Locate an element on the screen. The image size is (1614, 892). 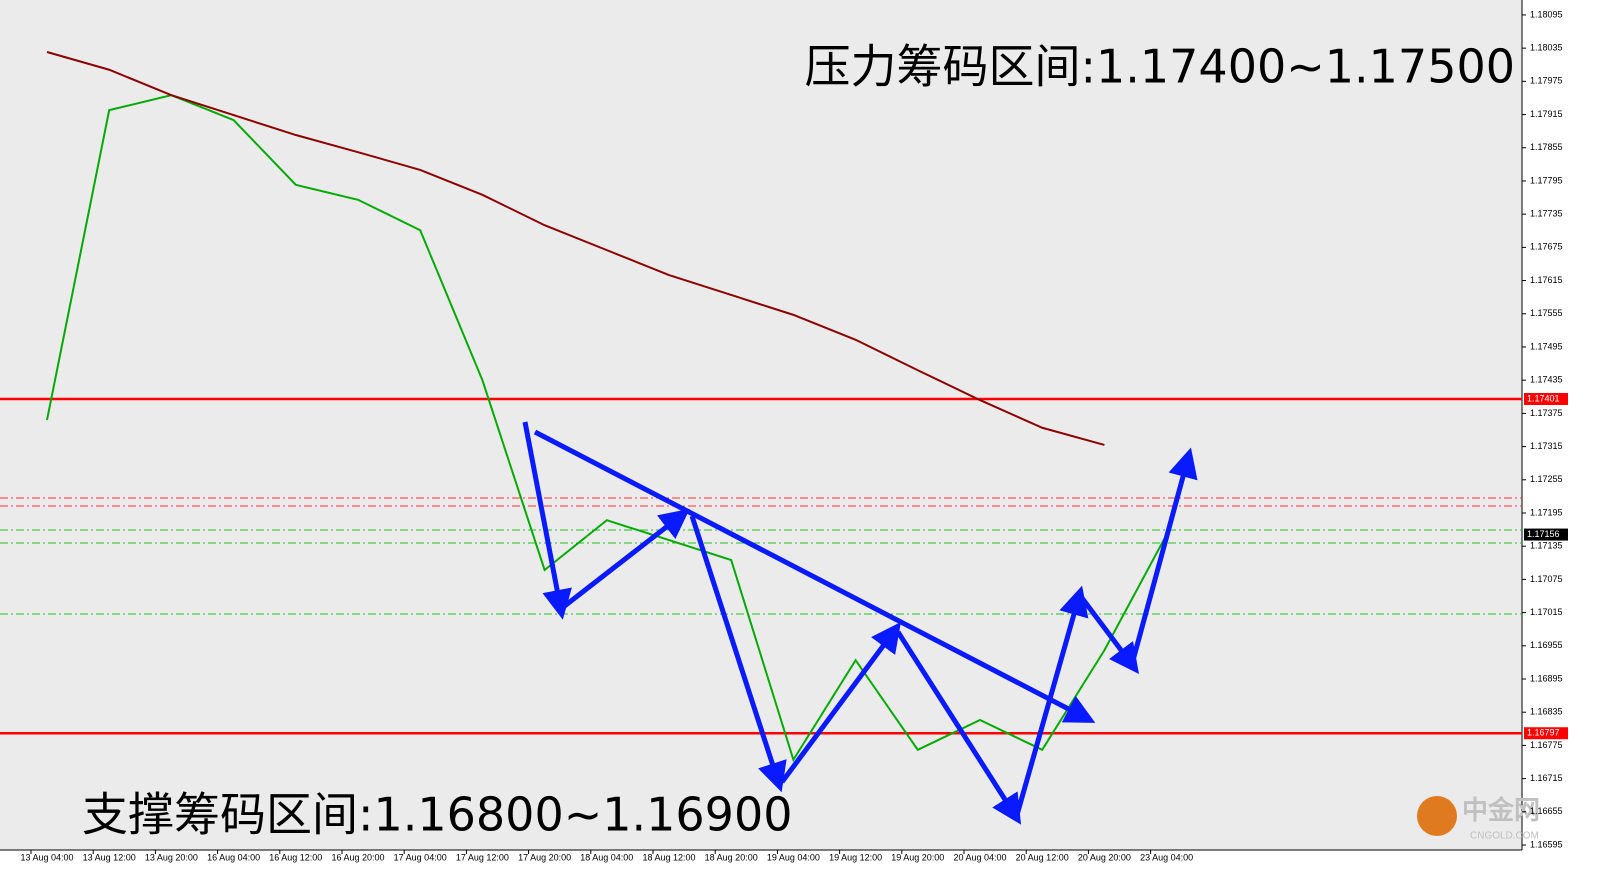
y-tick-label: 1.17075 is located at coordinates (1546, 579).